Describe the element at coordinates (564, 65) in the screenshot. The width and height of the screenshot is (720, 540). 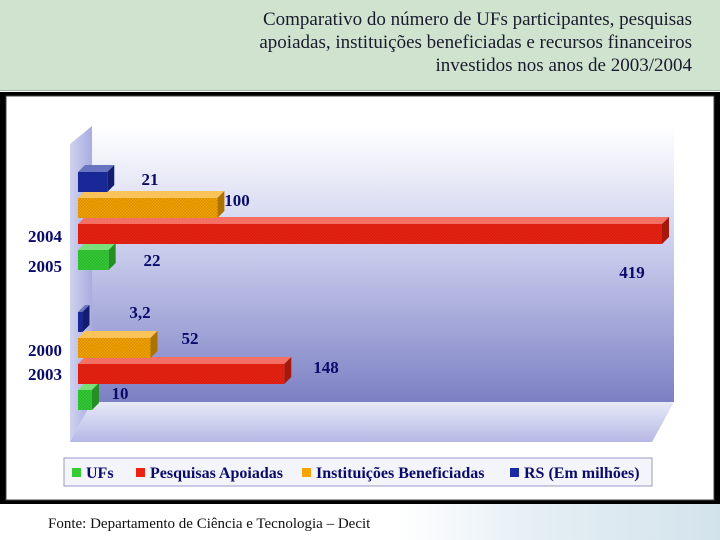
I see `title-line-3: investidos nos anos de 2003/2004` at that location.